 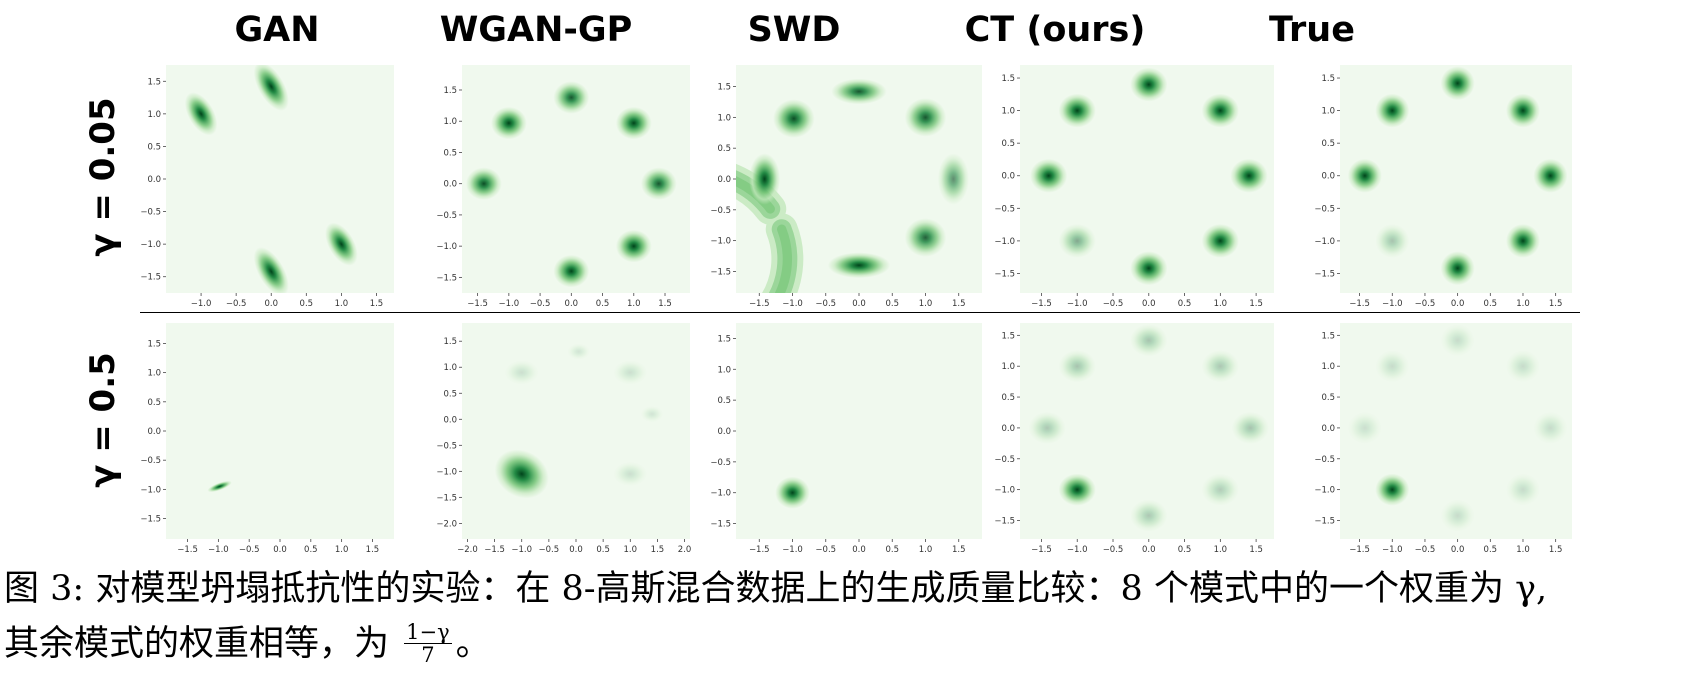 What do you see at coordinates (197, 644) in the screenshot?
I see `caption-text-2: 其余模式的权重相等，为` at bounding box center [197, 644].